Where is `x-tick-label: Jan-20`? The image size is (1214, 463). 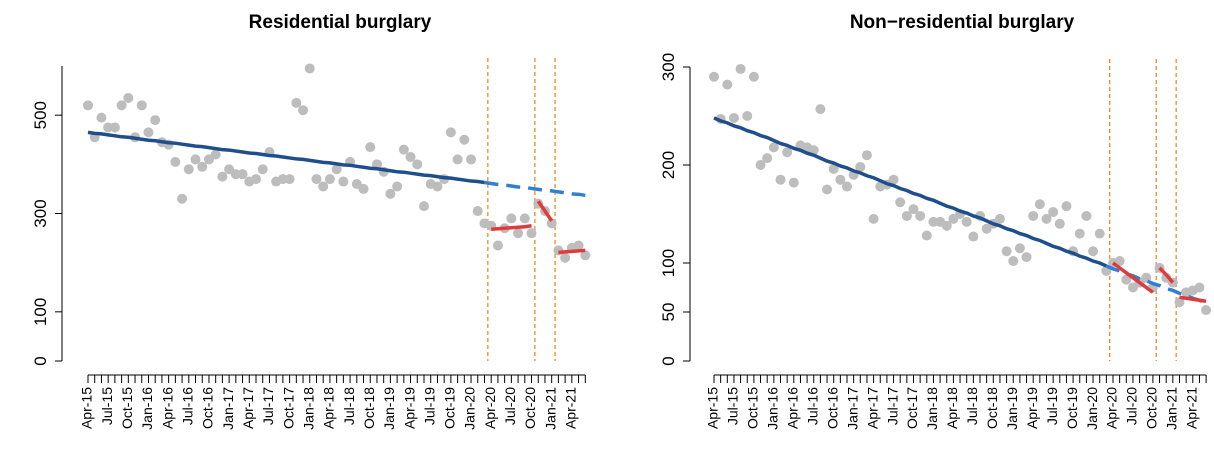
x-tick-label: Jan-20 is located at coordinates (470, 408).